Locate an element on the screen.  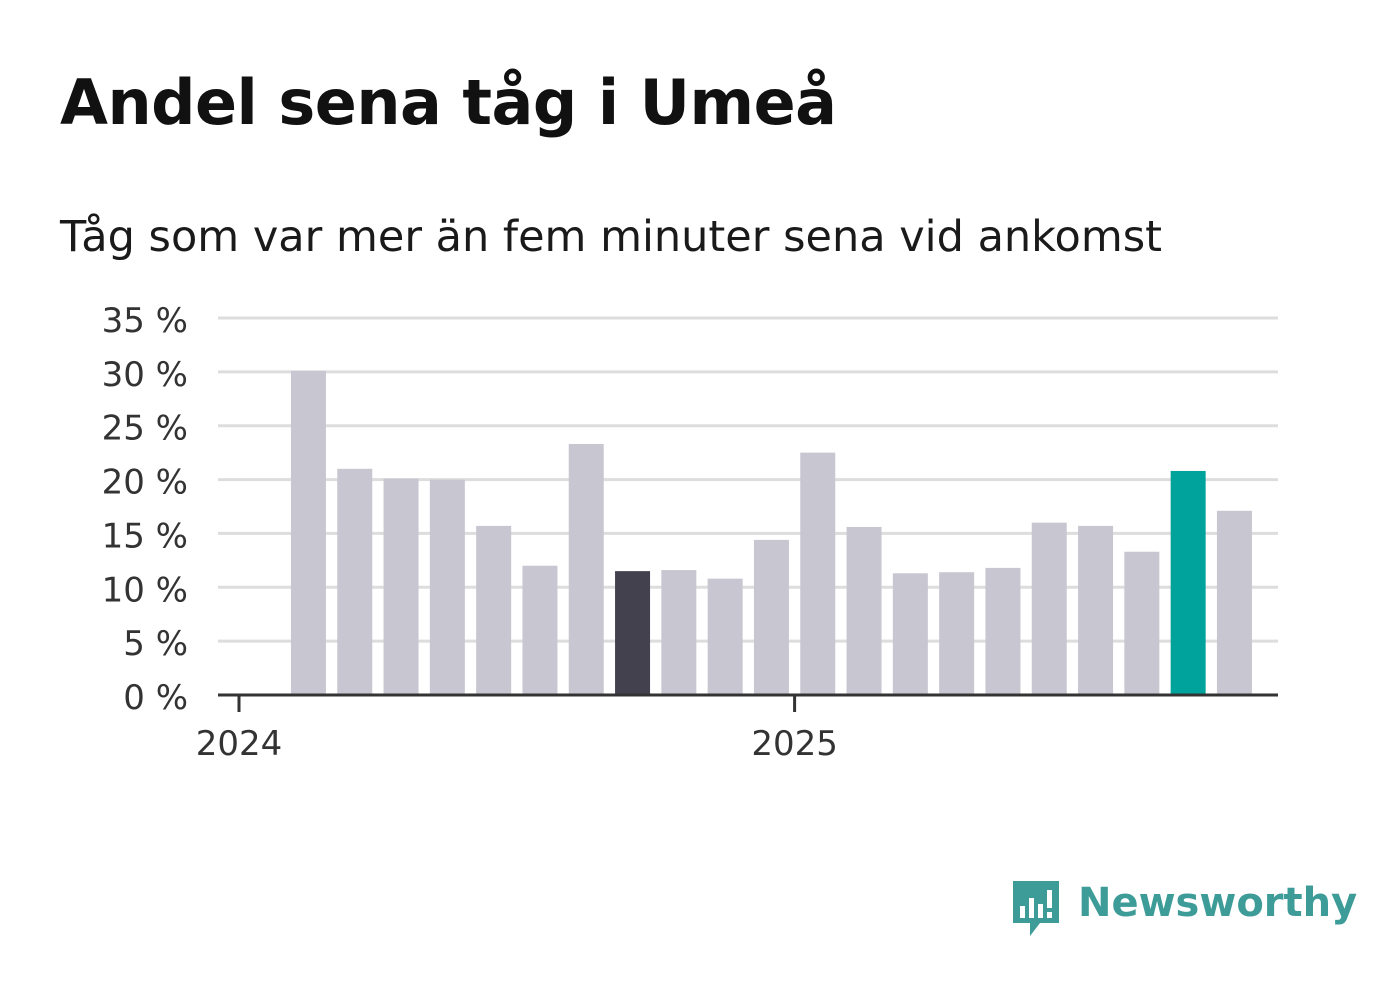
newsworthy-chart-icon is located at coordinates (1036, 908).